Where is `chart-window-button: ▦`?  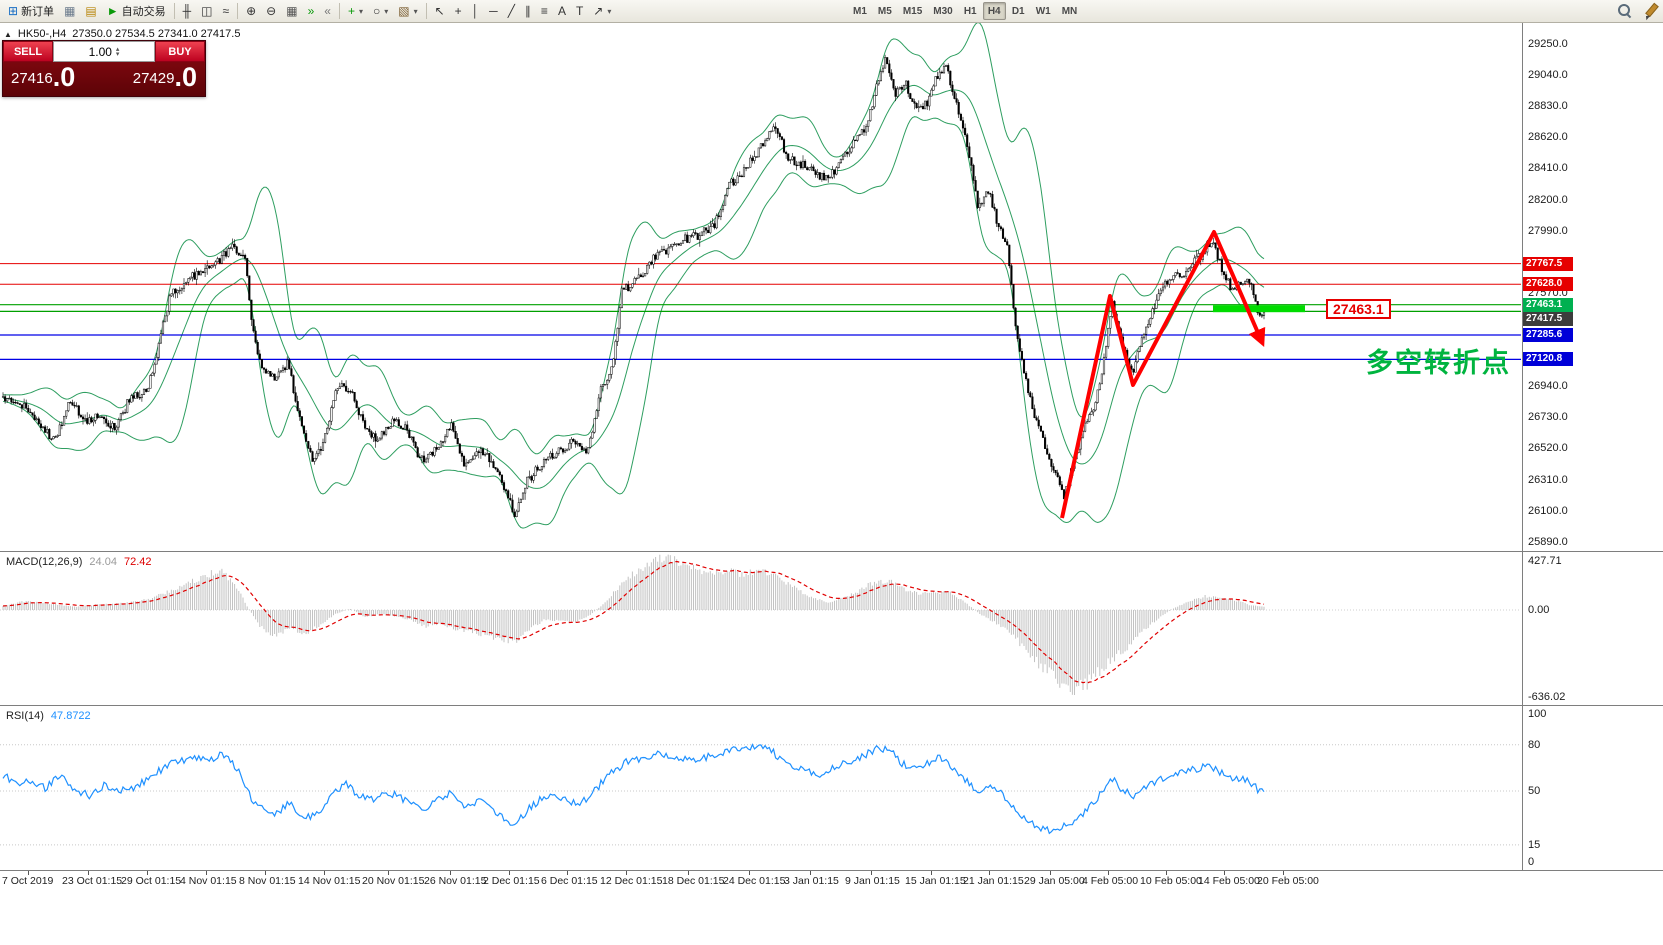
chart-window-button: ▦ is located at coordinates (69, 11).